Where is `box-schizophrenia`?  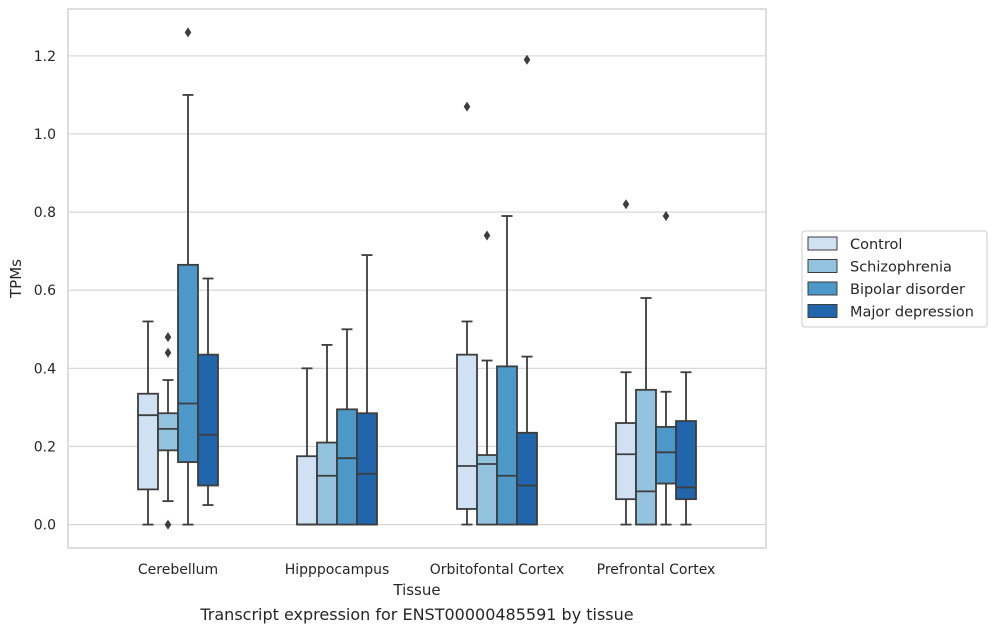
box-schizophrenia is located at coordinates (168, 431).